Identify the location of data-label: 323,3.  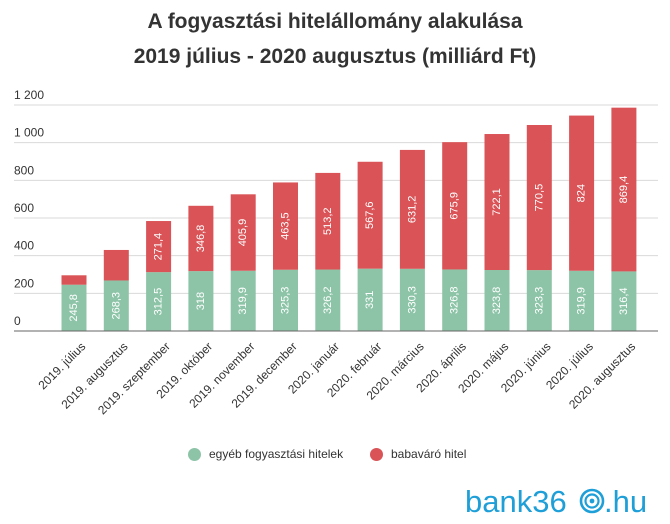
(539, 301).